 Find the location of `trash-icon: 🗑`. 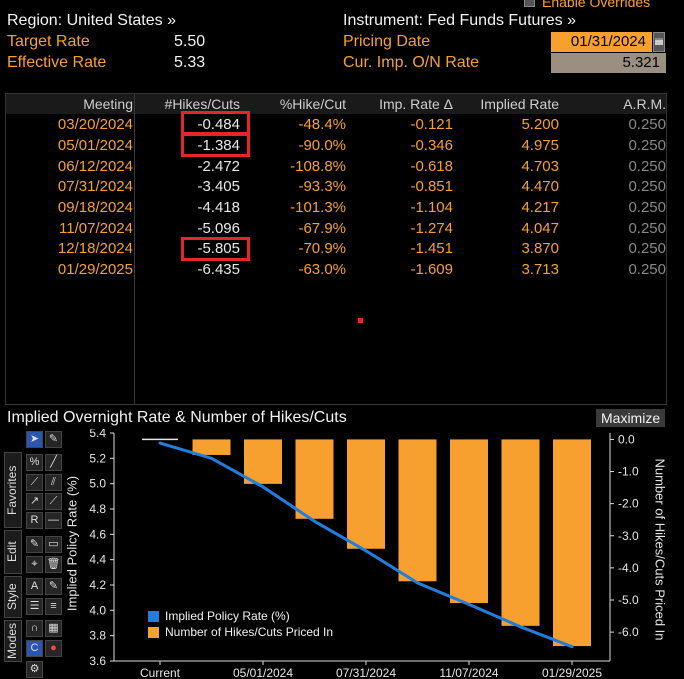

trash-icon: 🗑 is located at coordinates (53, 564).